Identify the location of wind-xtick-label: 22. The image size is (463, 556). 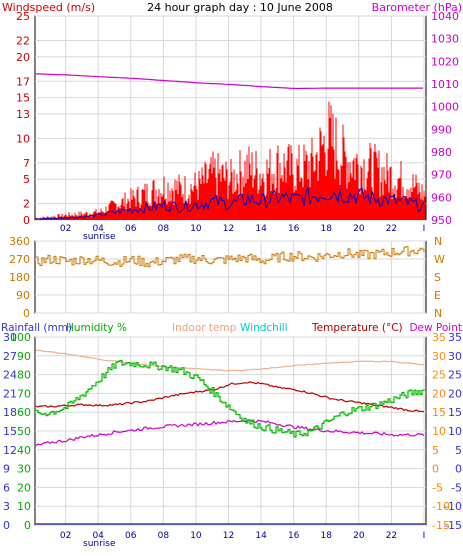
(391, 229).